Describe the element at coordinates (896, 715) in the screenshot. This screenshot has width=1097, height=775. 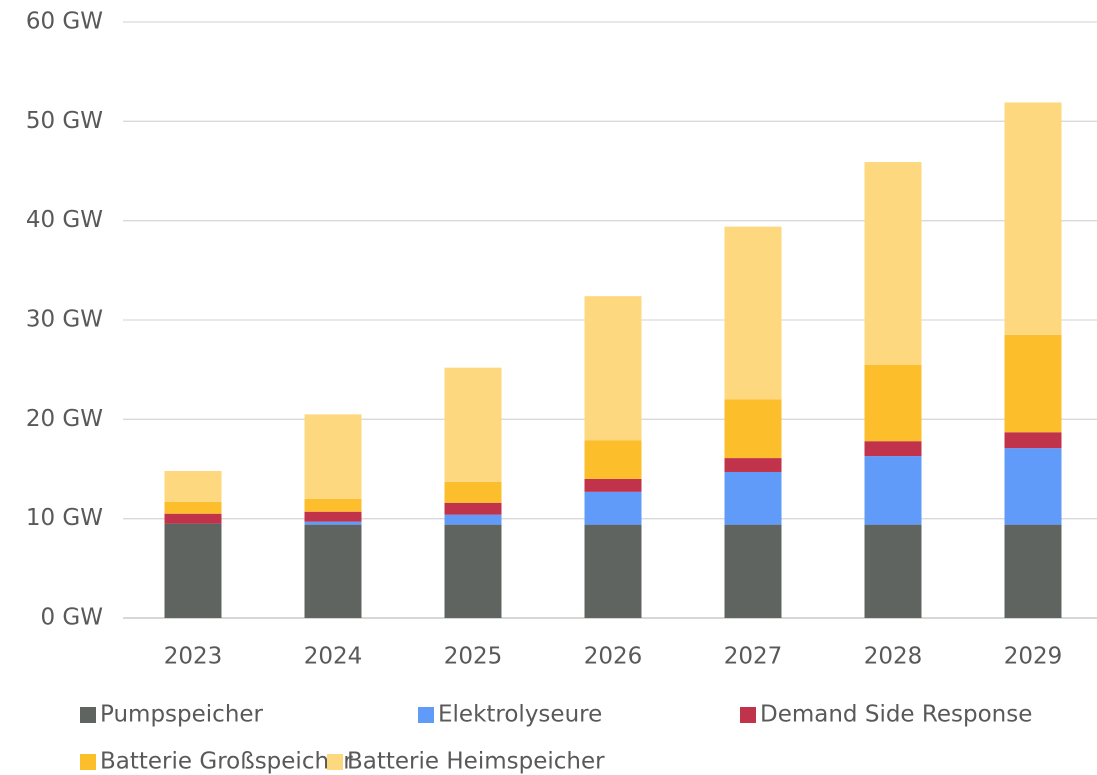
I see `legend-label: Demand Side Response` at that location.